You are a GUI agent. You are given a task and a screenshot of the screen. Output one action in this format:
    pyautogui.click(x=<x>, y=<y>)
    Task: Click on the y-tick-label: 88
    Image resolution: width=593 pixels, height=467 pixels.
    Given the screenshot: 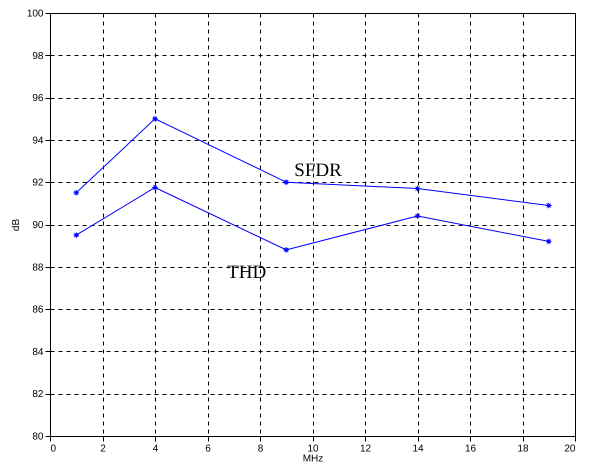 What is the action you would take?
    pyautogui.click(x=38, y=268)
    